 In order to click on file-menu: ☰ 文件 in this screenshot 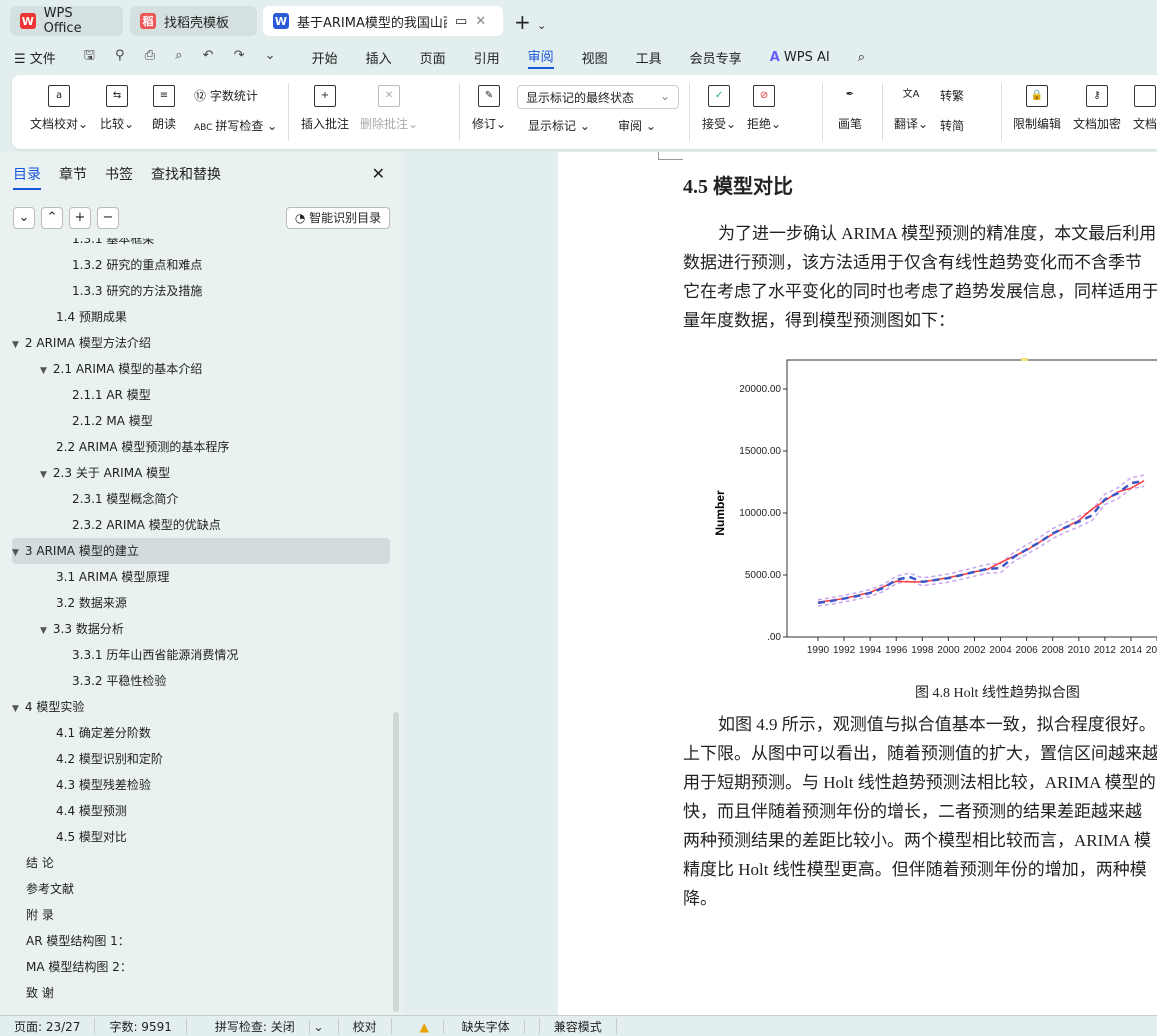, I will do `click(35, 59)`.